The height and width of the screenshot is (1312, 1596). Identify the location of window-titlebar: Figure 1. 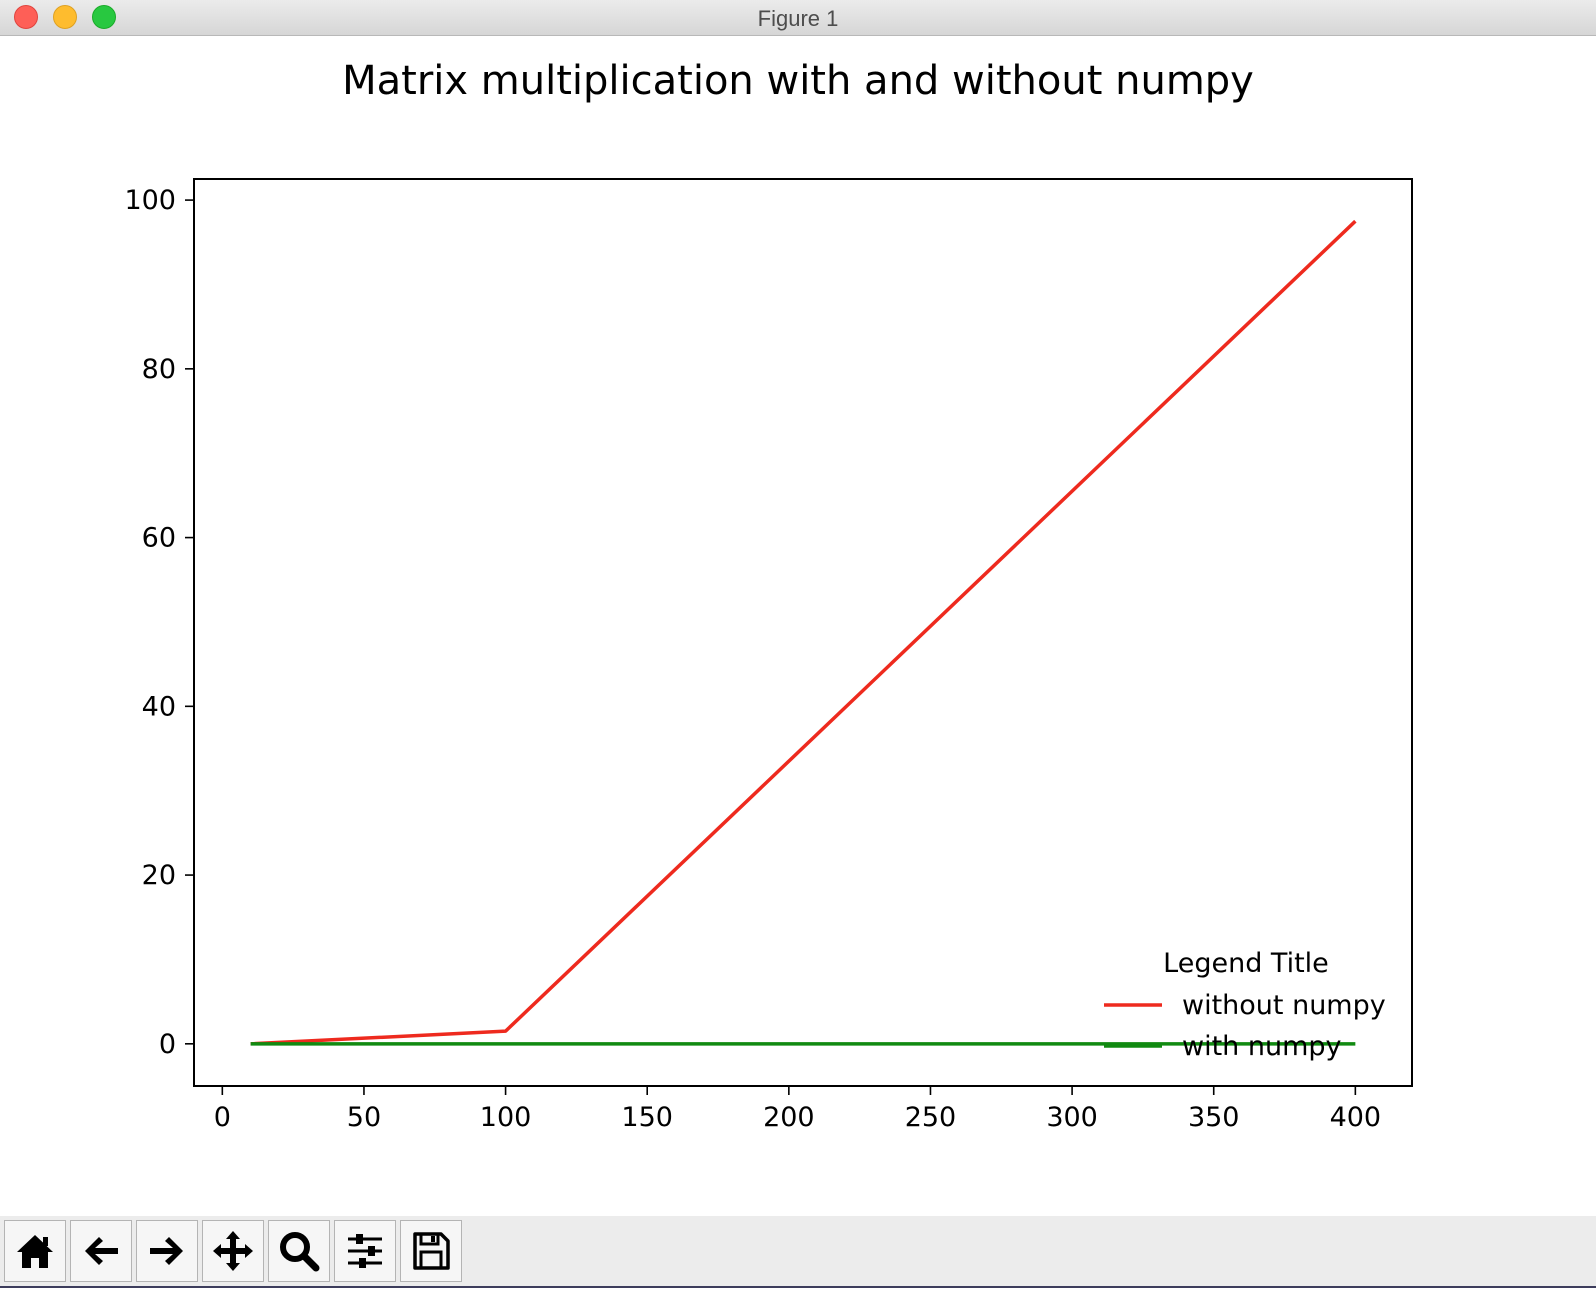
(798, 18).